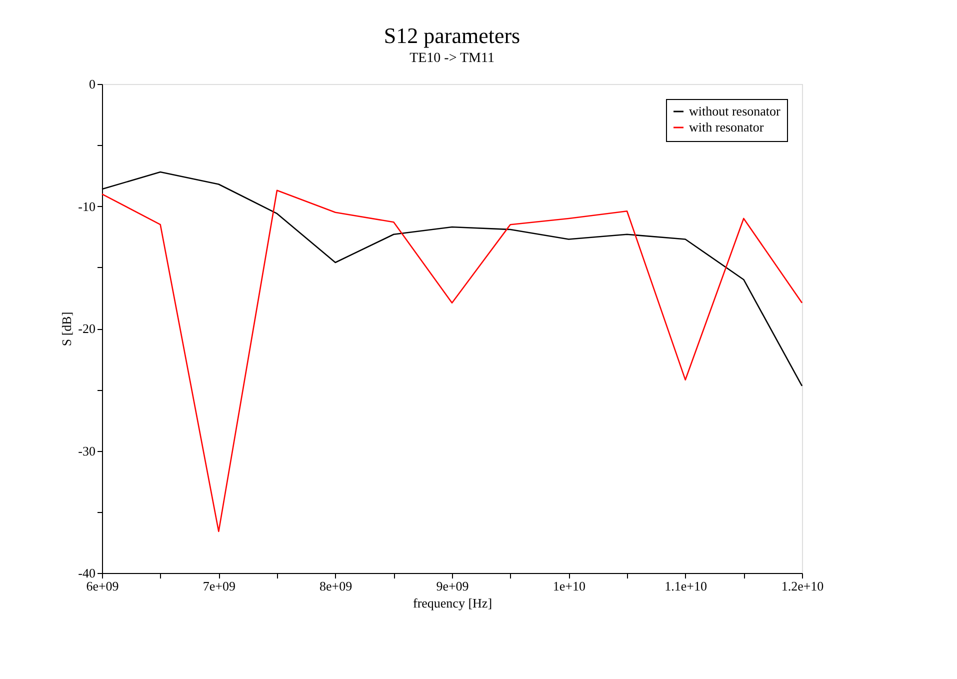 The height and width of the screenshot is (679, 957). I want to click on legend-label: with resonator, so click(726, 127).